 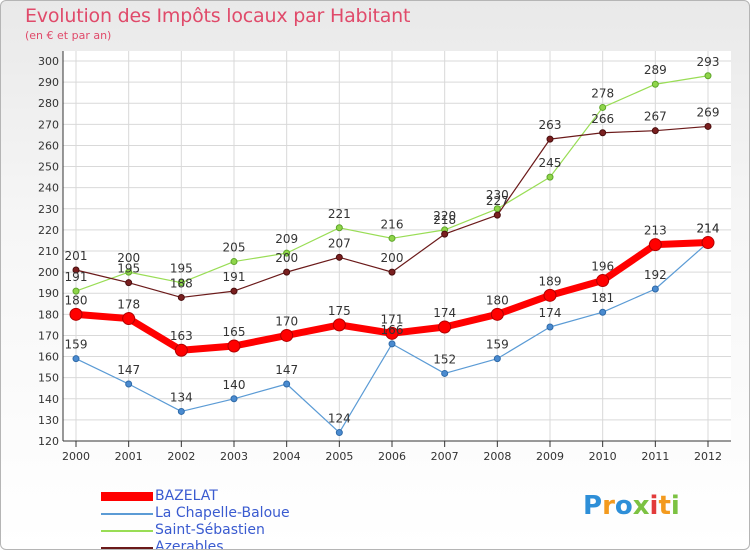 I want to click on y-tick-label: 230, so click(x=48, y=209).